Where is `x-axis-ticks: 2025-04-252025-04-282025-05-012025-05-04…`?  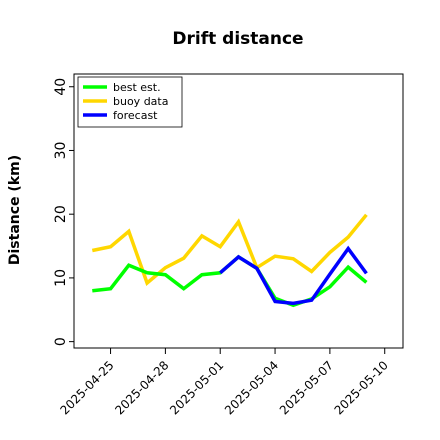 x-axis-ticks: 2025-04-252025-04-282025-05-012025-05-04… is located at coordinates (224, 382).